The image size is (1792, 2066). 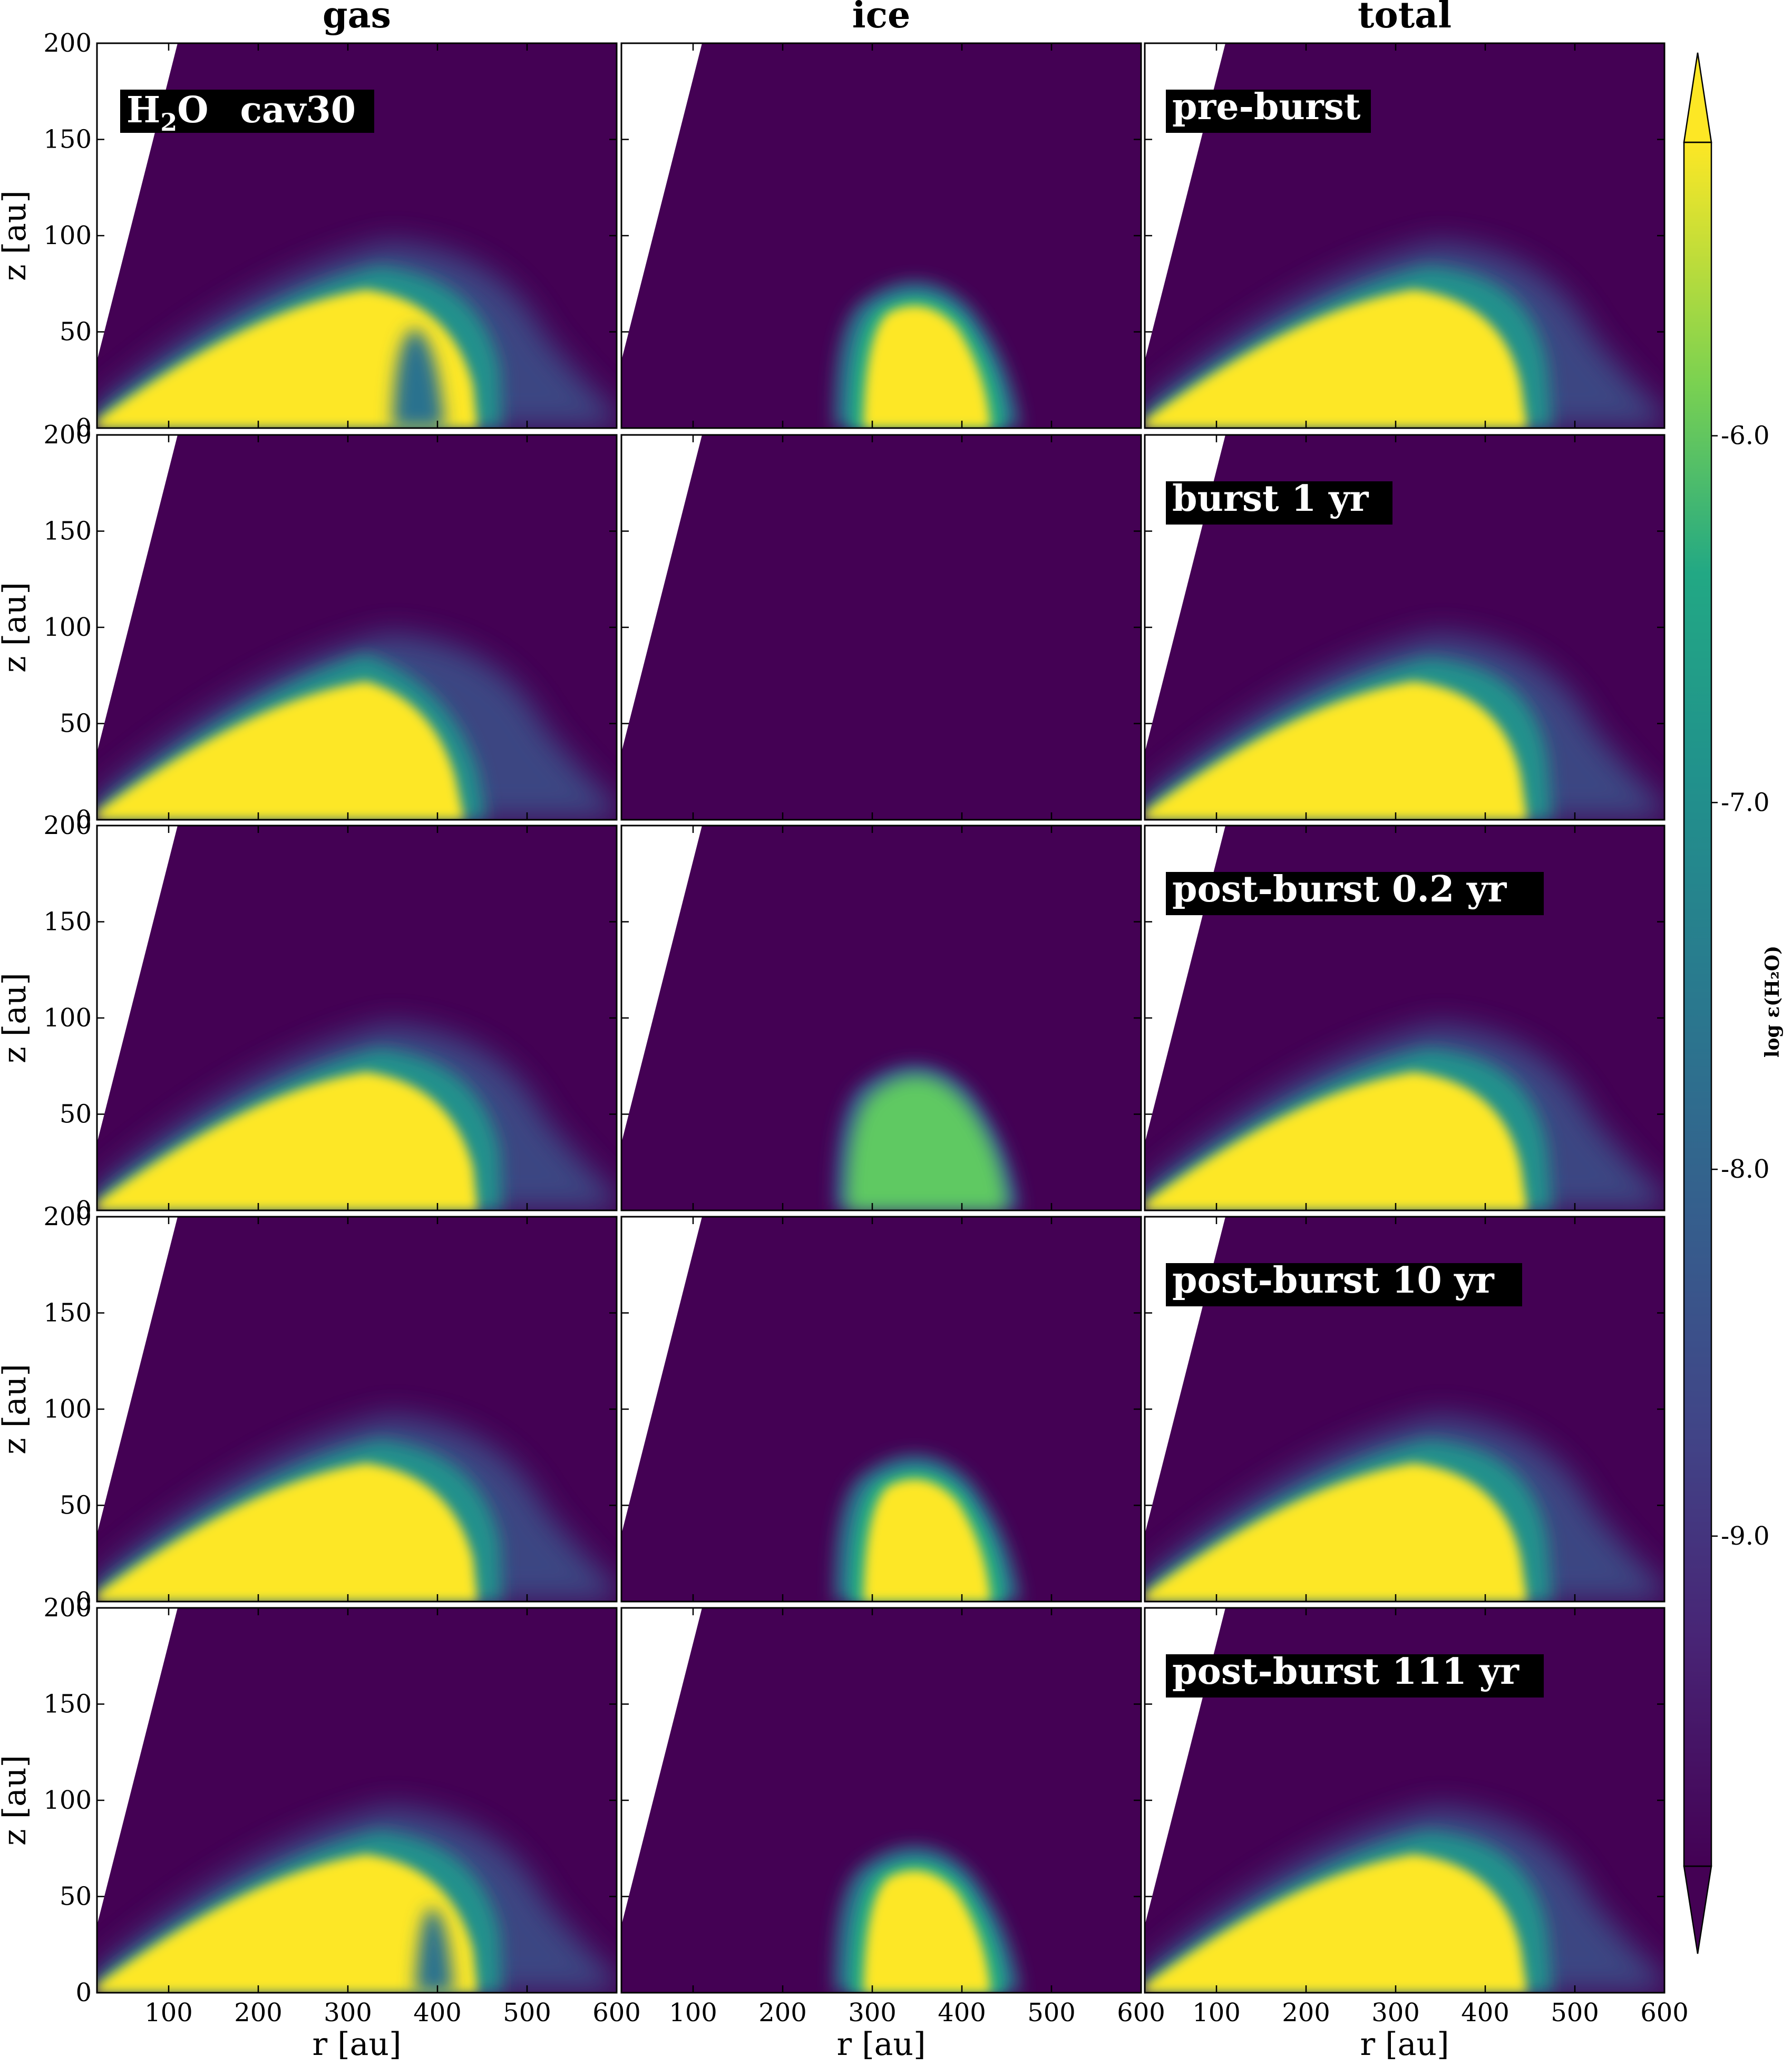 What do you see at coordinates (247, 111) in the screenshot?
I see `species-label-box` at bounding box center [247, 111].